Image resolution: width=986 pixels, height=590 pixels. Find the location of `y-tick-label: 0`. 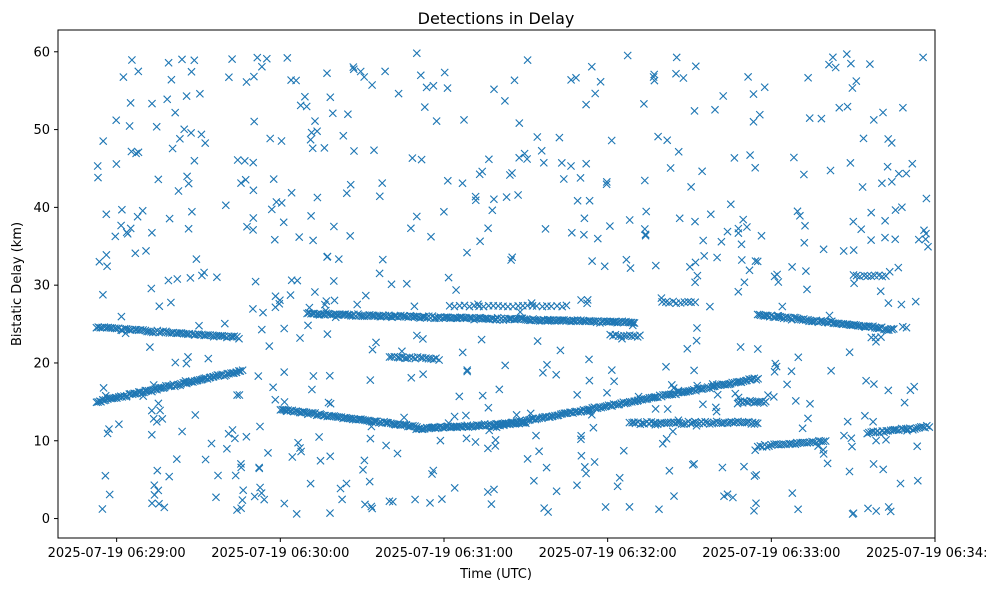

y-tick-label: 0 is located at coordinates (46, 519).